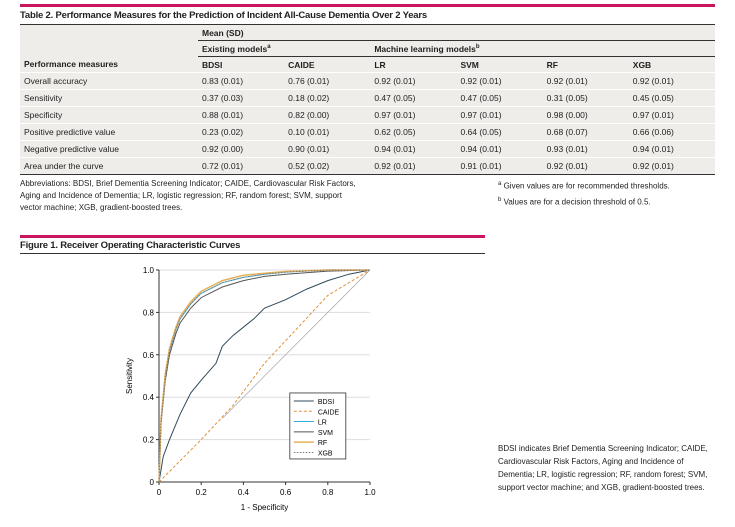 This screenshot has height=527, width=735. What do you see at coordinates (252, 236) in the screenshot?
I see `figure-rule` at bounding box center [252, 236].